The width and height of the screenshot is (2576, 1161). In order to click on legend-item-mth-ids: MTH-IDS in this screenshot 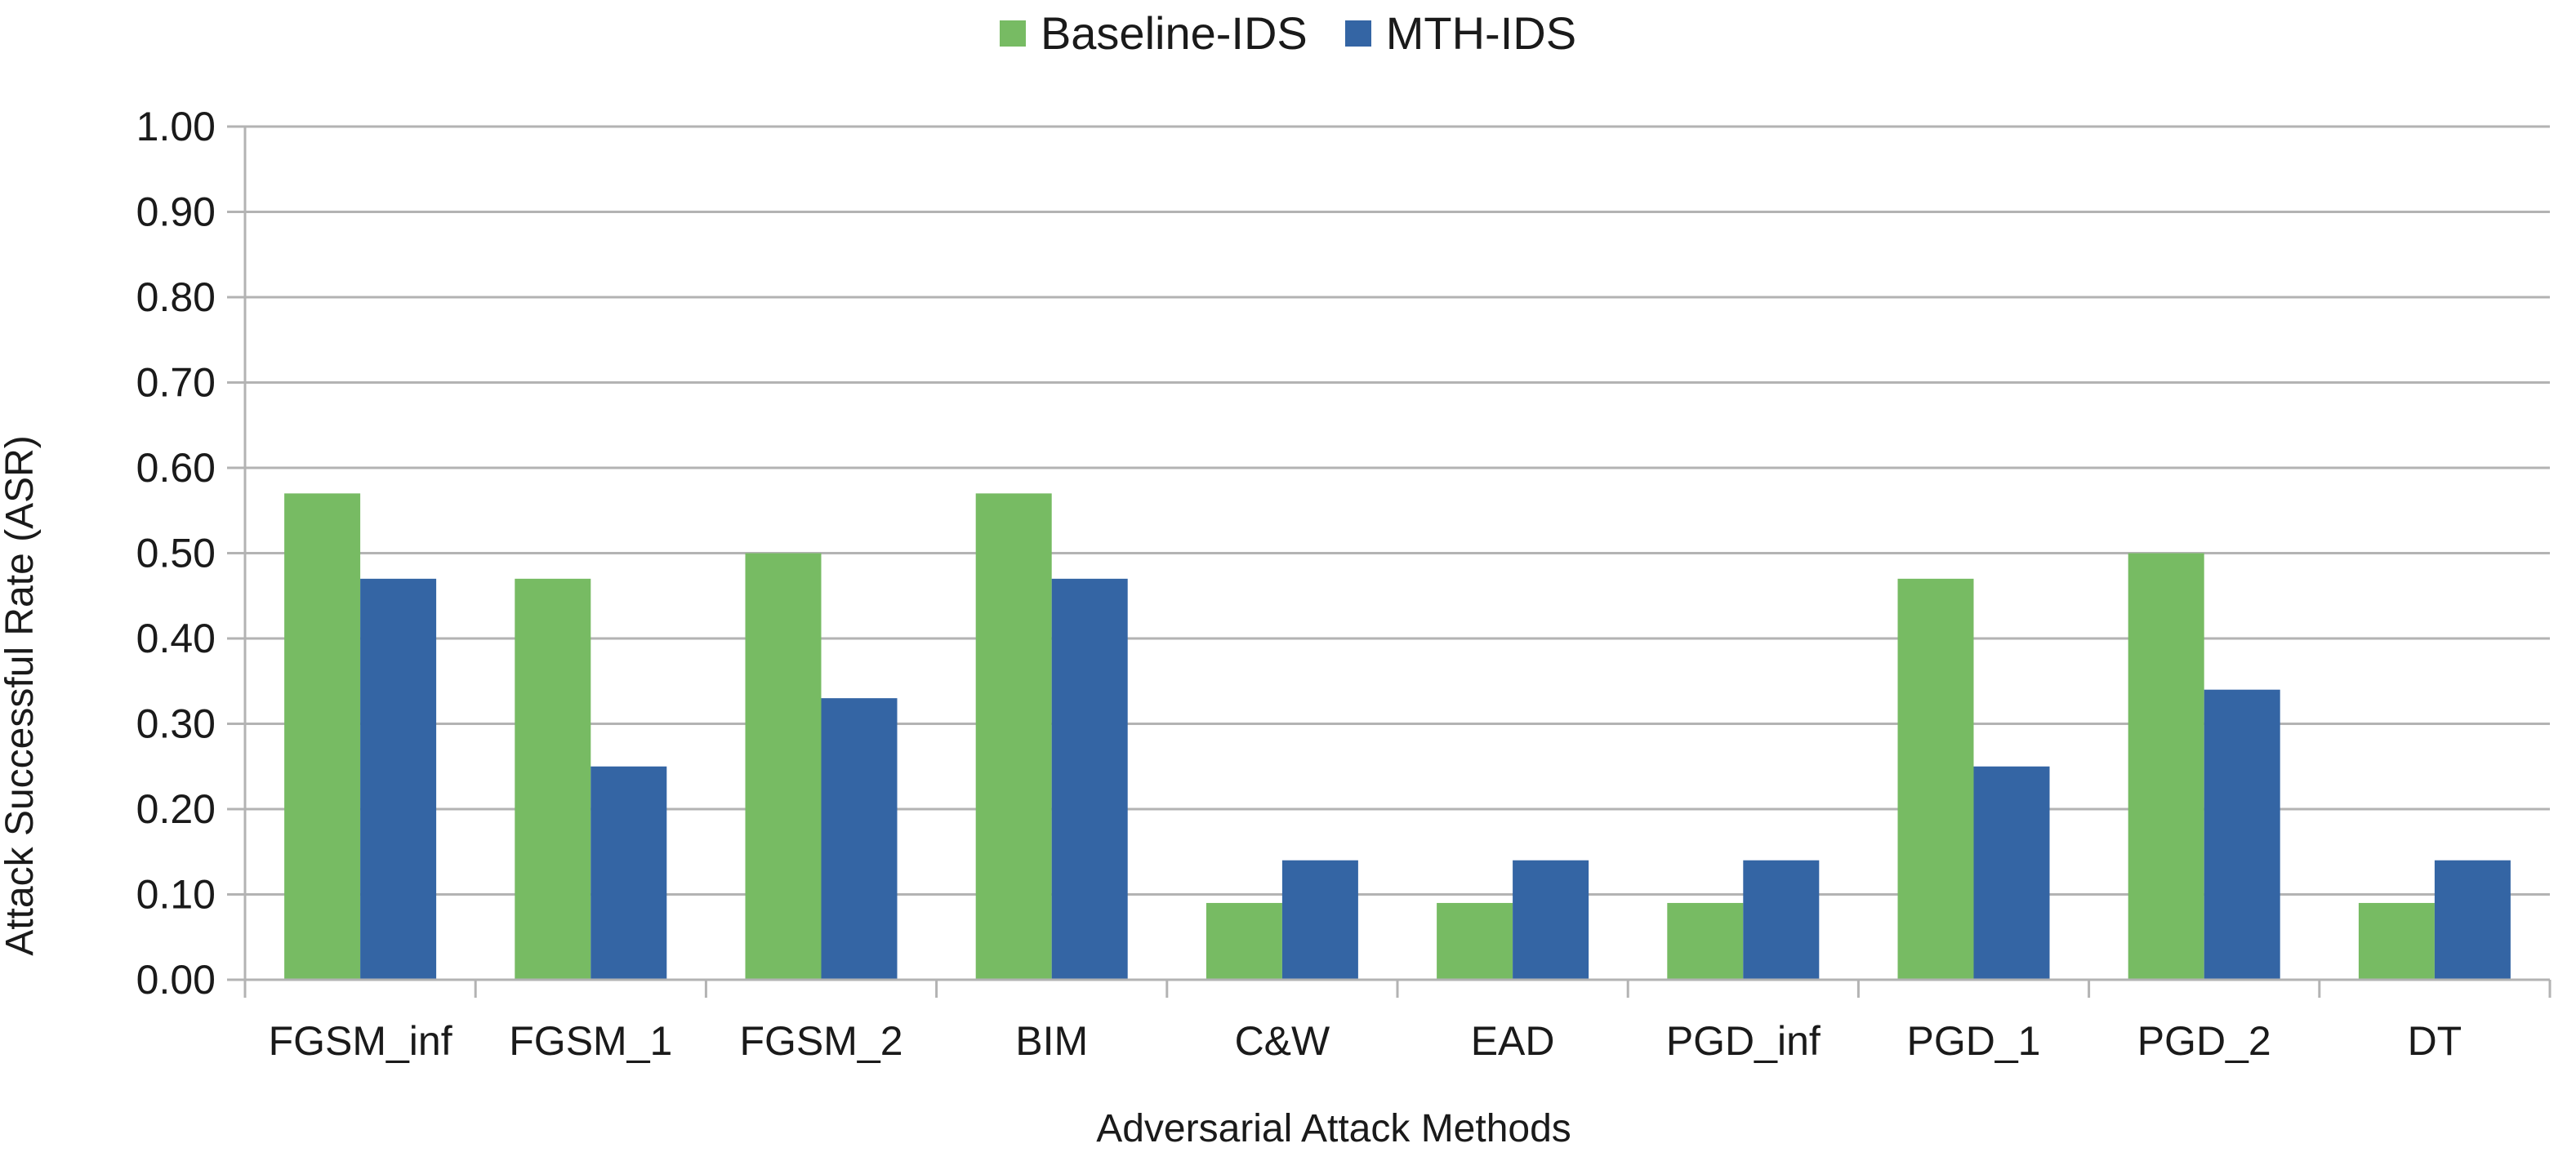, I will do `click(1460, 33)`.